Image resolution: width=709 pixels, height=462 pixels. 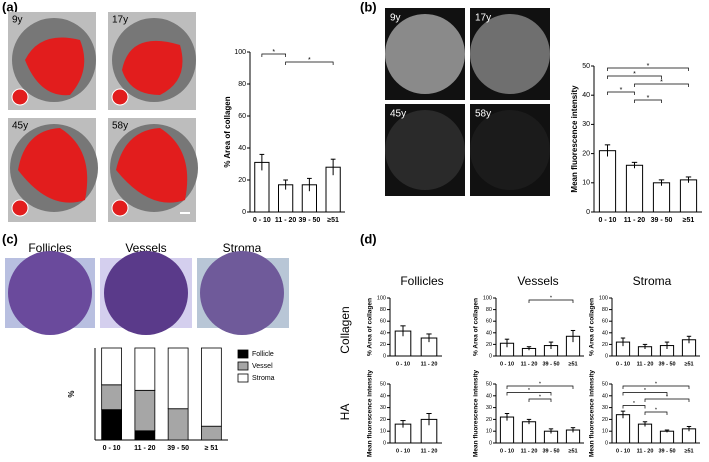 I want to click on legend-label: Vessel, so click(x=262, y=366).